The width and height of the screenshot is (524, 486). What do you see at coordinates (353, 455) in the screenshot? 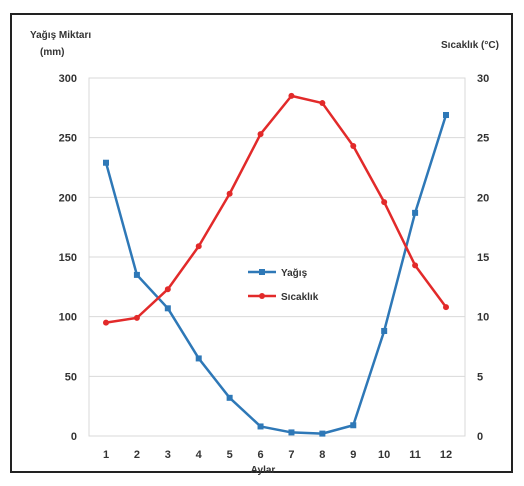
I see `x-tick-label: 9` at bounding box center [353, 455].